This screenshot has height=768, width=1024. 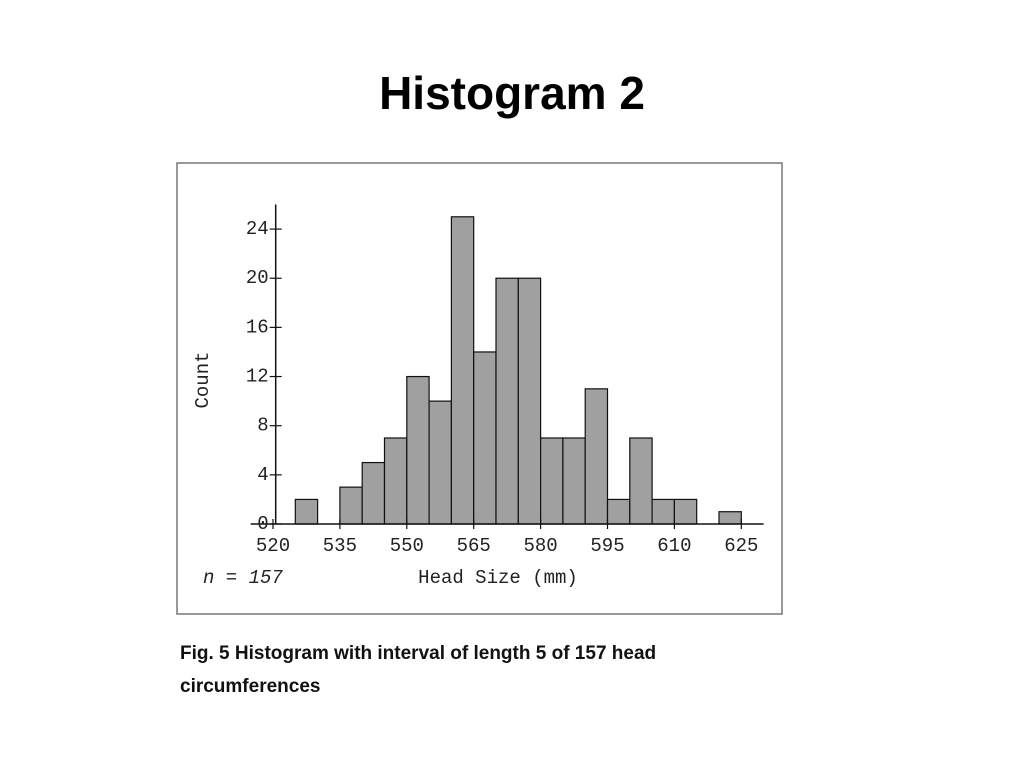 I want to click on x-tick-label: 535, so click(x=340, y=546).